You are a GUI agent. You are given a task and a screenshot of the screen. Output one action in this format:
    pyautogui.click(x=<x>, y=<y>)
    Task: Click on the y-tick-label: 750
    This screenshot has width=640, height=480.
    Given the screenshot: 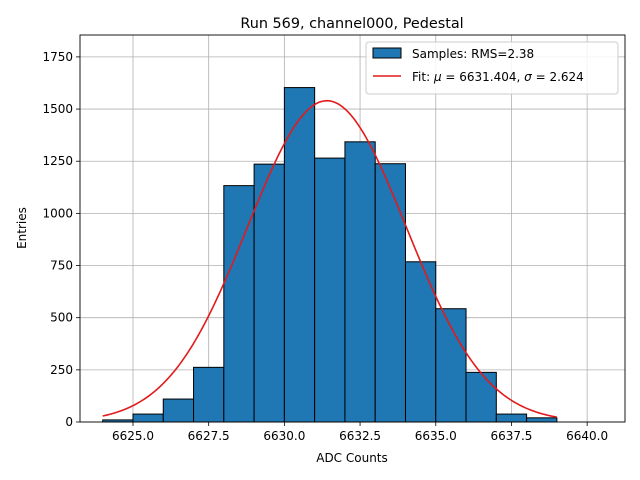 What is the action you would take?
    pyautogui.click(x=61, y=266)
    